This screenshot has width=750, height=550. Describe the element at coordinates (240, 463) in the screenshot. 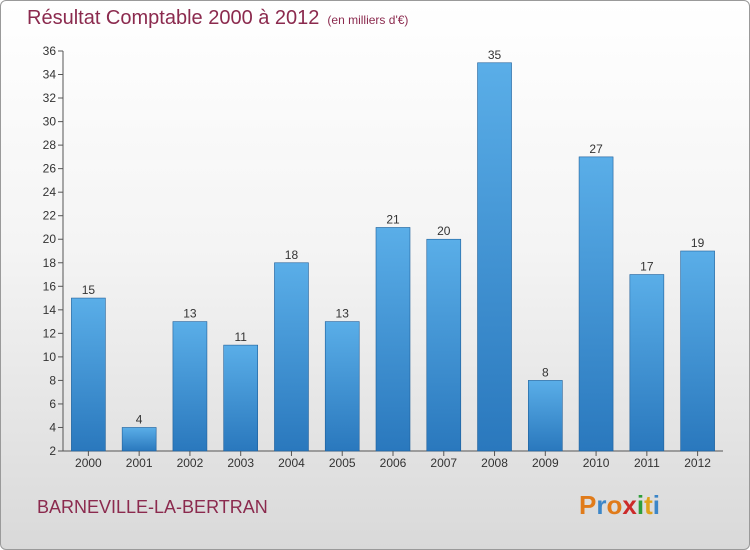

I see `x-tick-label-2003: 2003` at that location.